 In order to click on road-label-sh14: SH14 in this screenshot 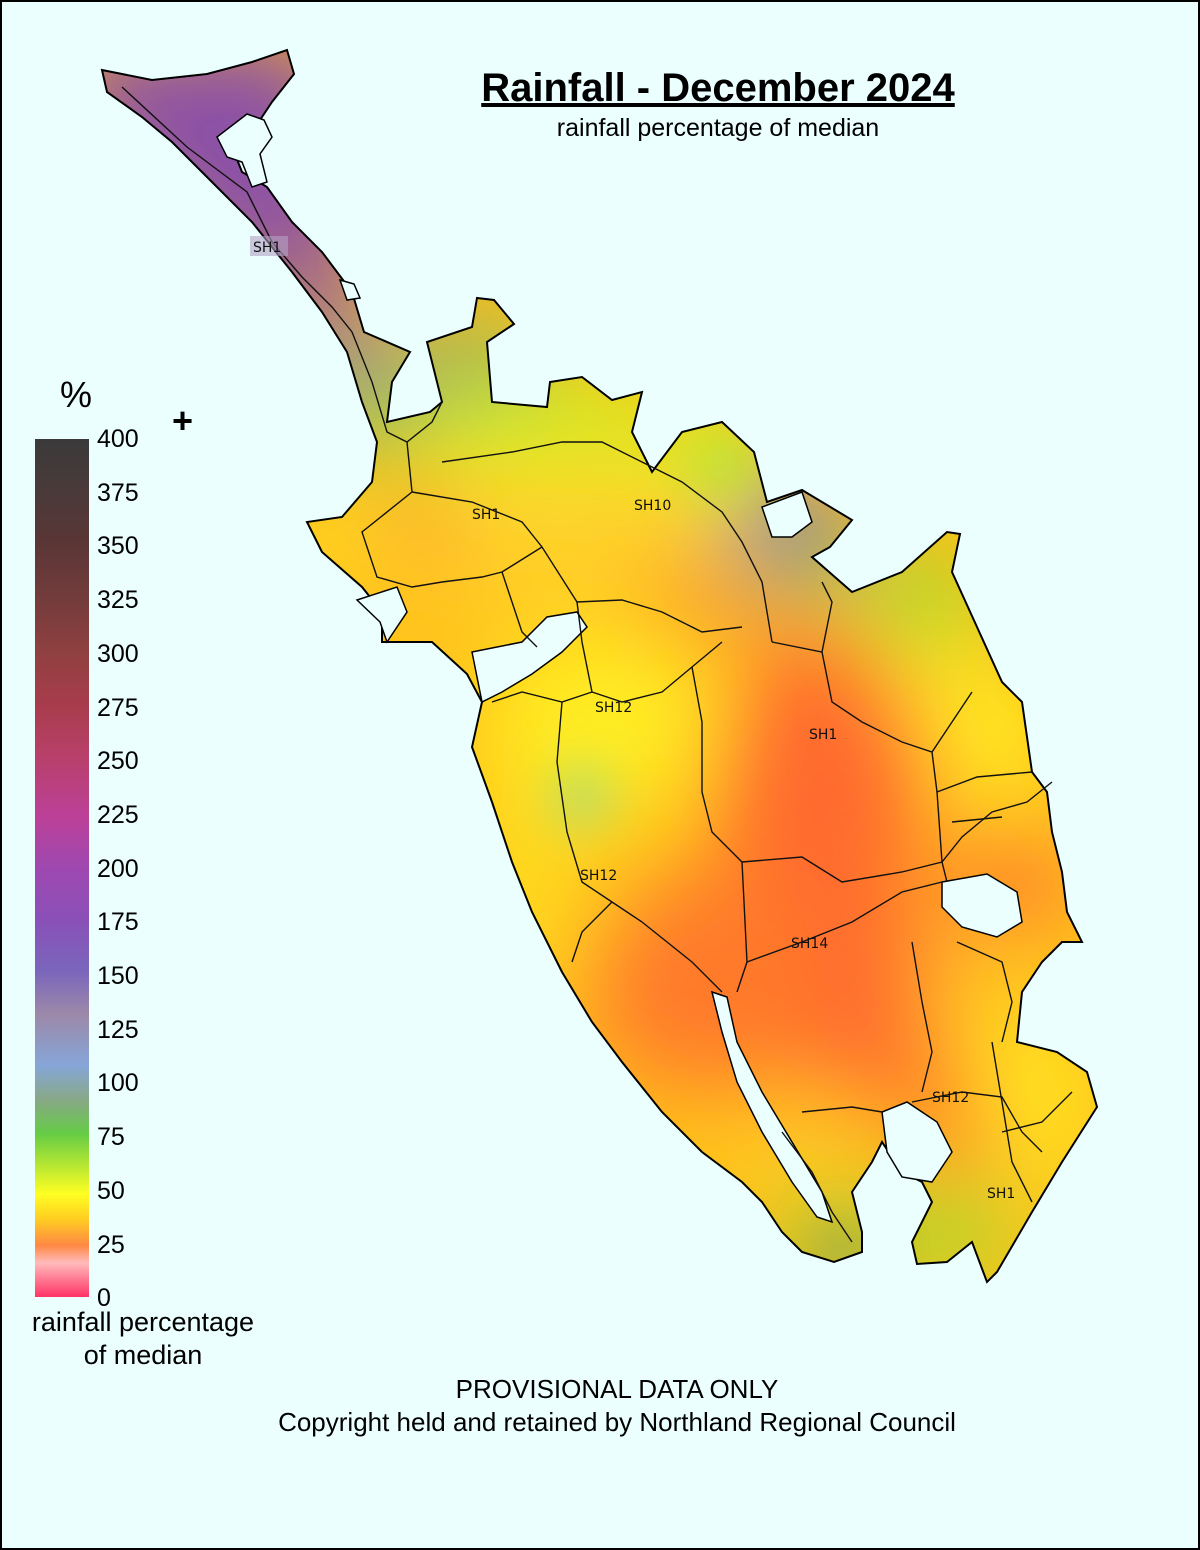, I will do `click(809, 944)`.